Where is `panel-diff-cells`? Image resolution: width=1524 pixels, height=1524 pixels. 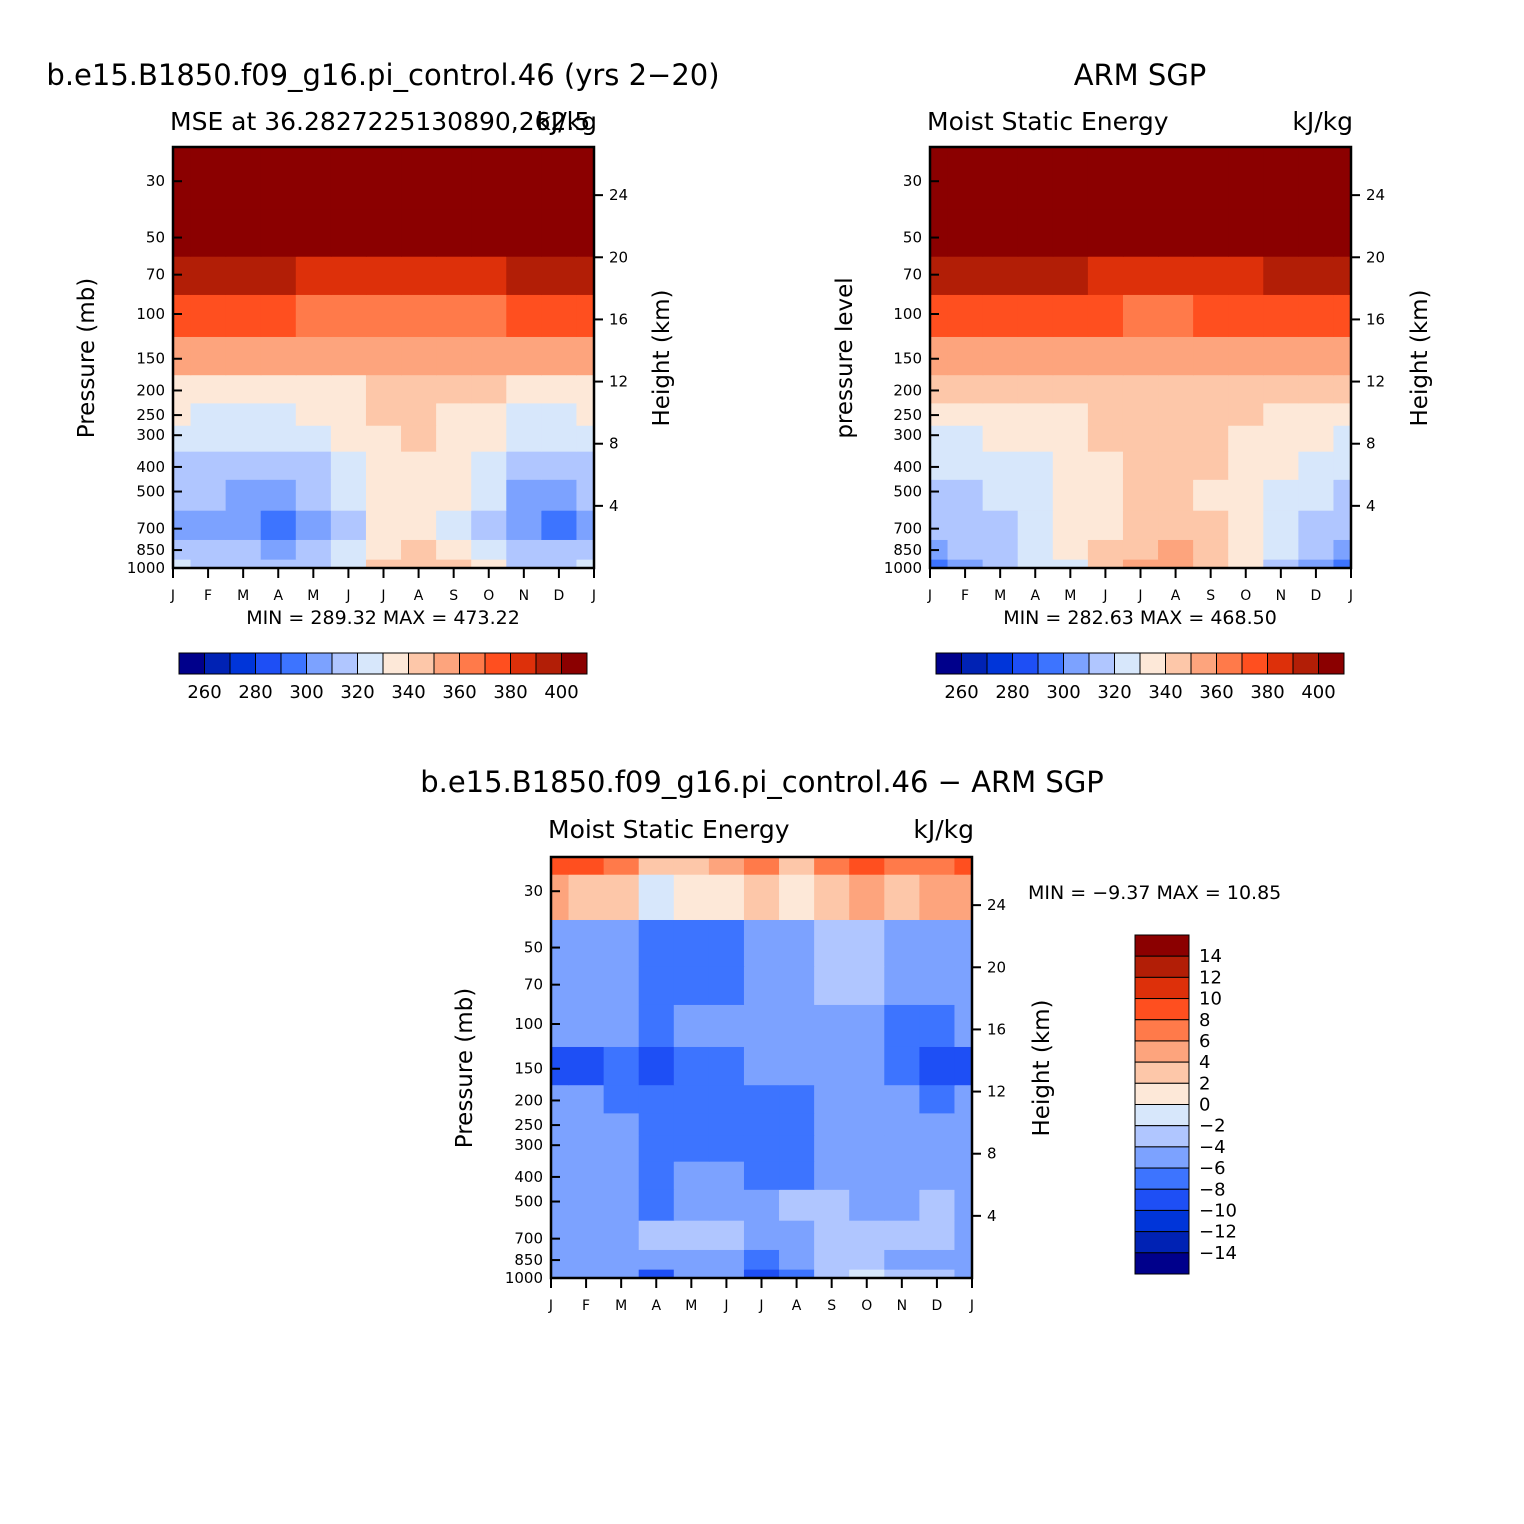 panel-diff-cells is located at coordinates (762, 1068).